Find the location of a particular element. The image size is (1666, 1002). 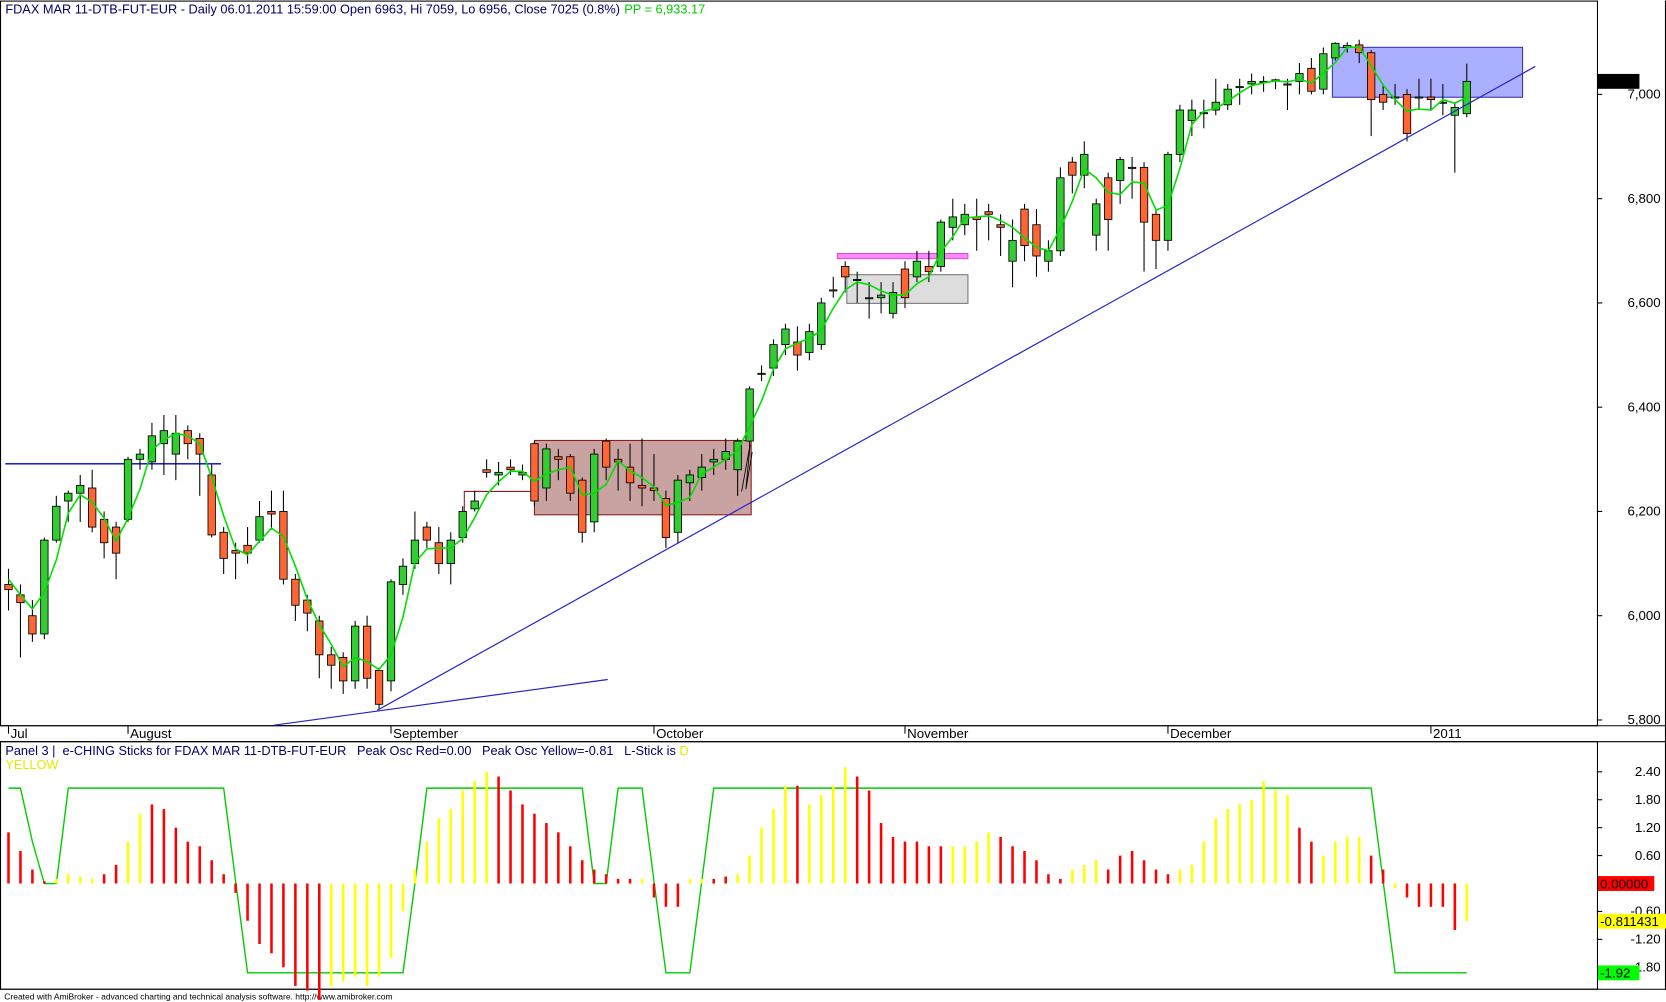

stick-state: YELLOW is located at coordinates (31, 764).